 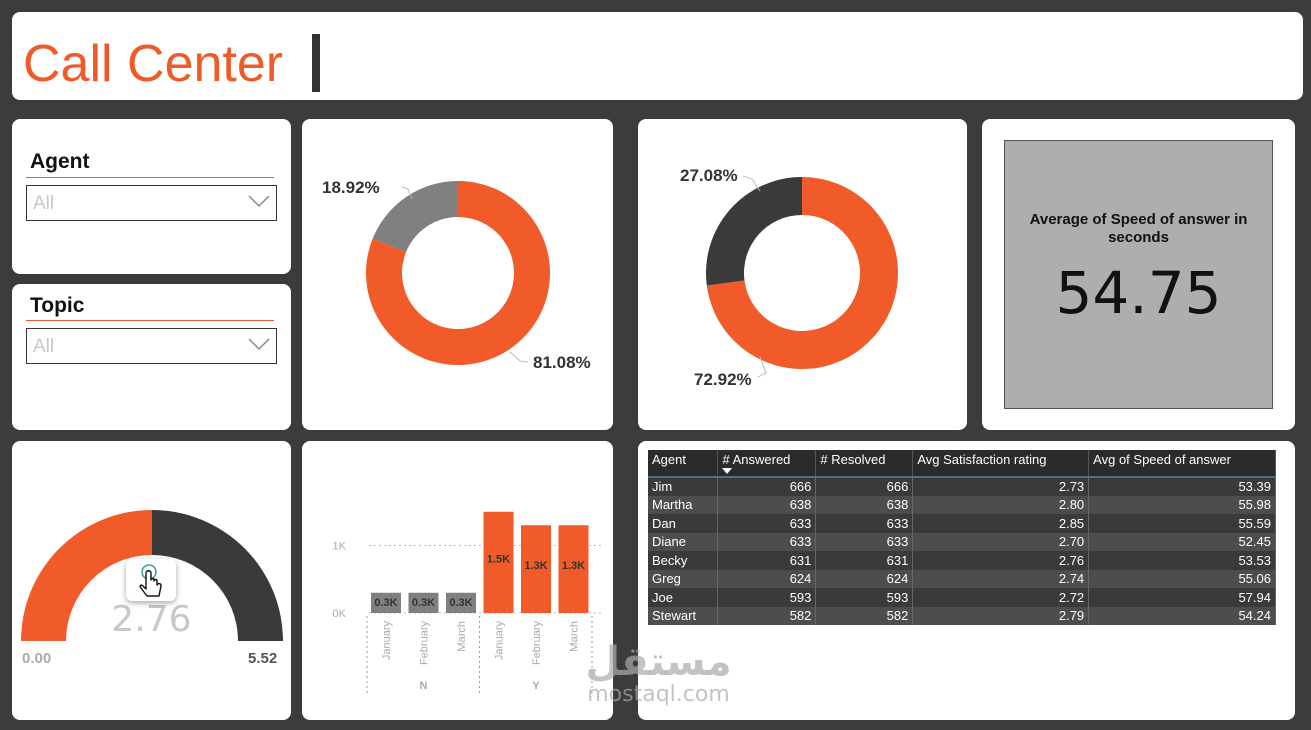 I want to click on table-cell-value: 2.72, so click(x=1001, y=597).